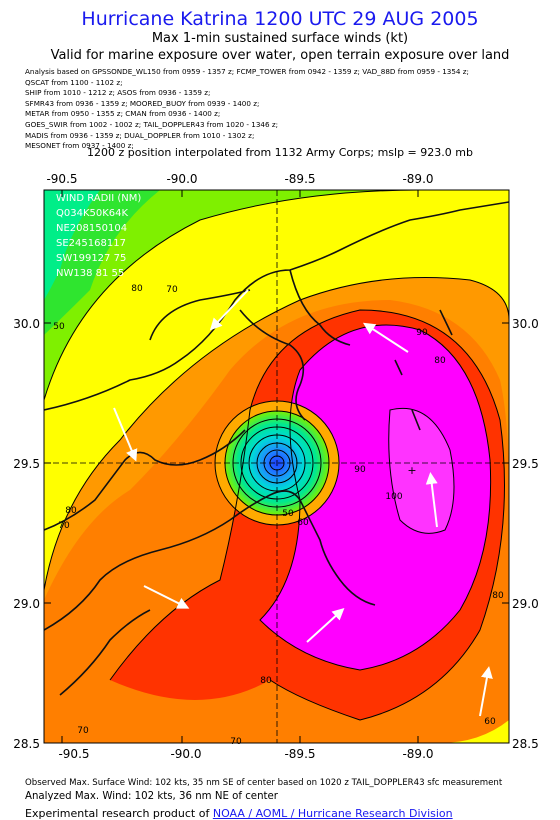 Image resolution: width=560 pixels, height=820 pixels. Describe the element at coordinates (91, 258) in the screenshot. I see `wind-radii-line: SW199127 75` at that location.